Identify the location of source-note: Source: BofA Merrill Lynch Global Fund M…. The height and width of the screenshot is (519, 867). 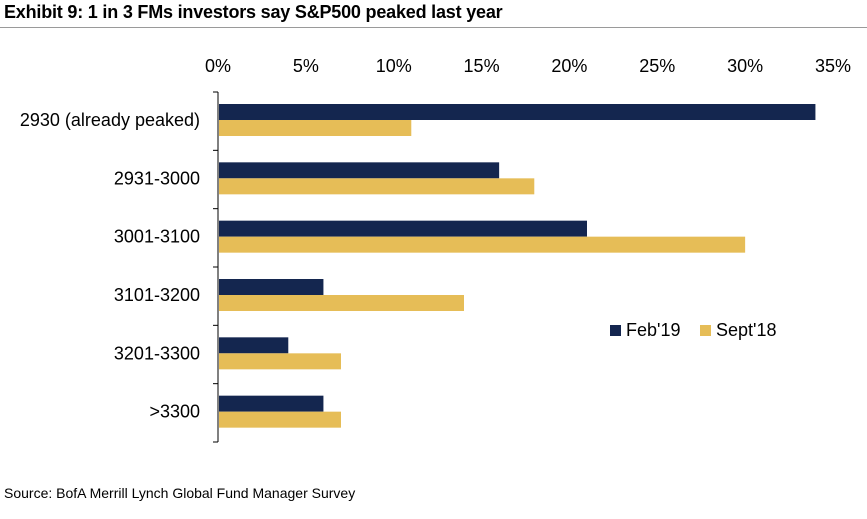
(180, 493).